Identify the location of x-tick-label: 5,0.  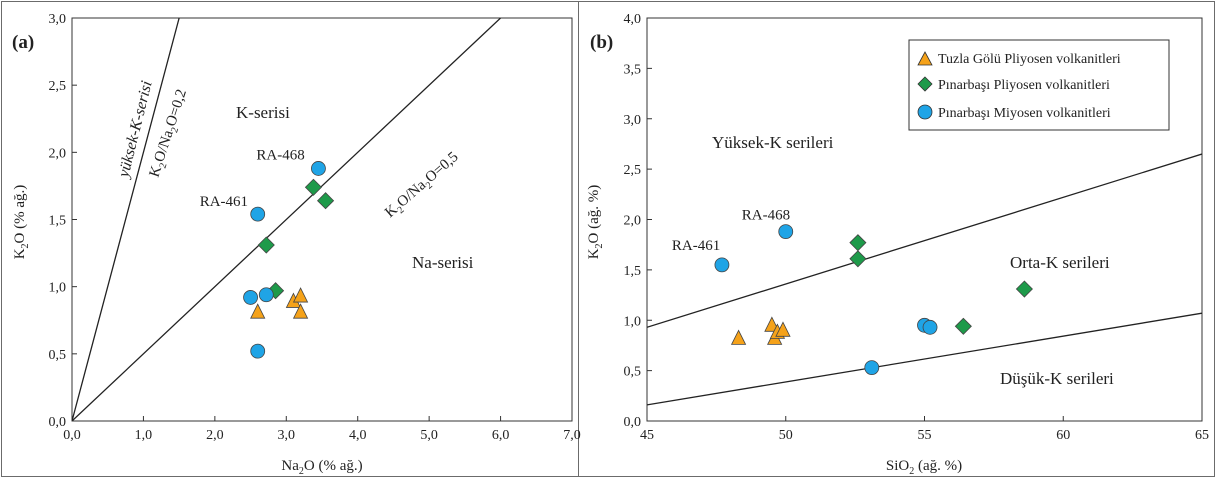
(429, 435).